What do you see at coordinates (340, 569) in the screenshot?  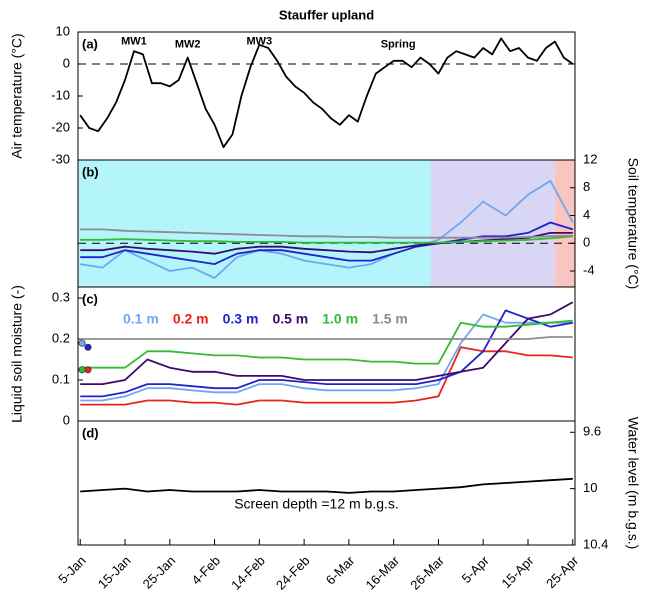 I see `x-tick-label: 6-Mar` at bounding box center [340, 569].